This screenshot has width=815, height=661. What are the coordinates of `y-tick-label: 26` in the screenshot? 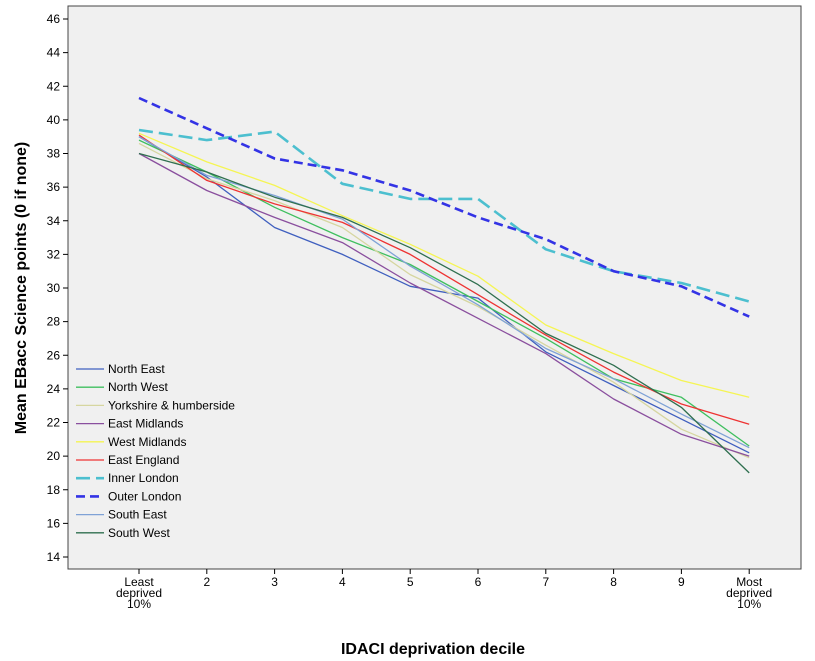 It's located at (54, 355).